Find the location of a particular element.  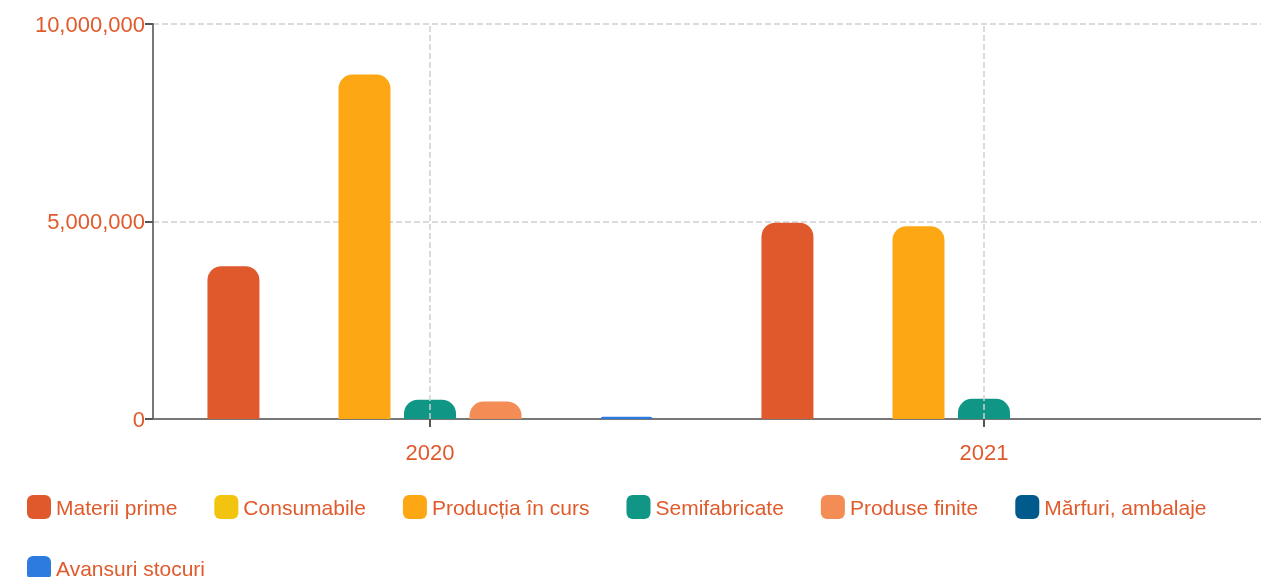

legend-label: Produse finite is located at coordinates (914, 507).